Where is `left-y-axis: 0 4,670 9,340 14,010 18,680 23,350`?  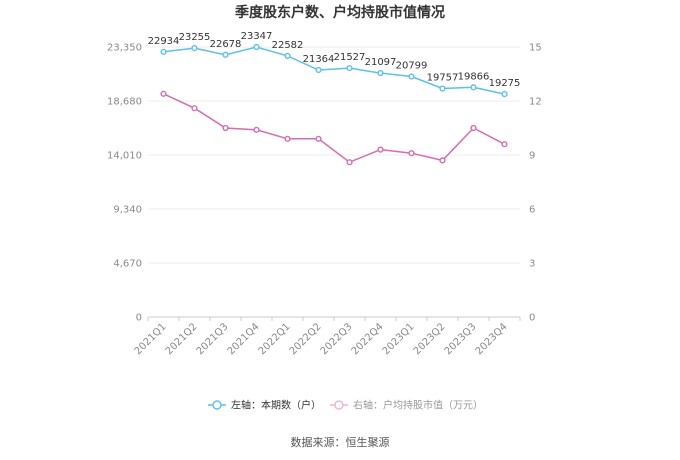 left-y-axis: 0 4,670 9,340 14,010 18,680 23,350 is located at coordinates (124, 183).